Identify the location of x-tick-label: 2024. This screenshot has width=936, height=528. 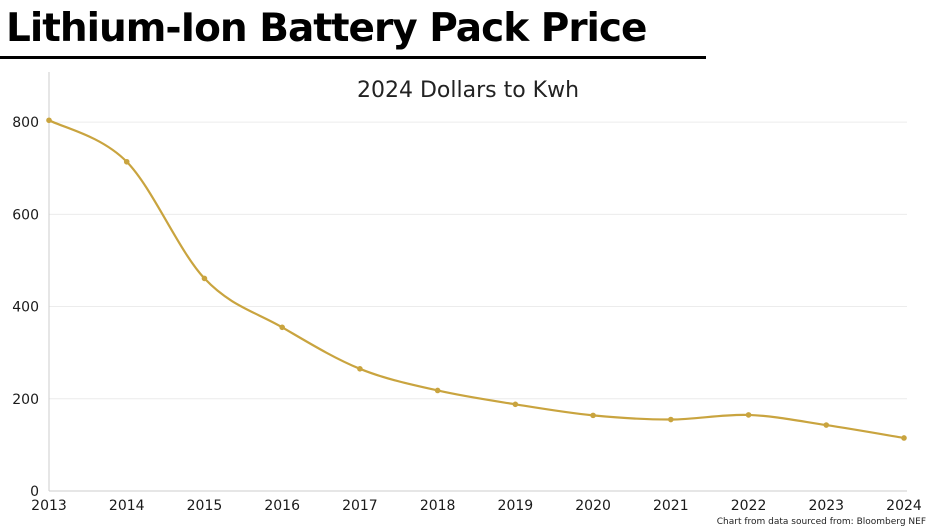
(904, 506).